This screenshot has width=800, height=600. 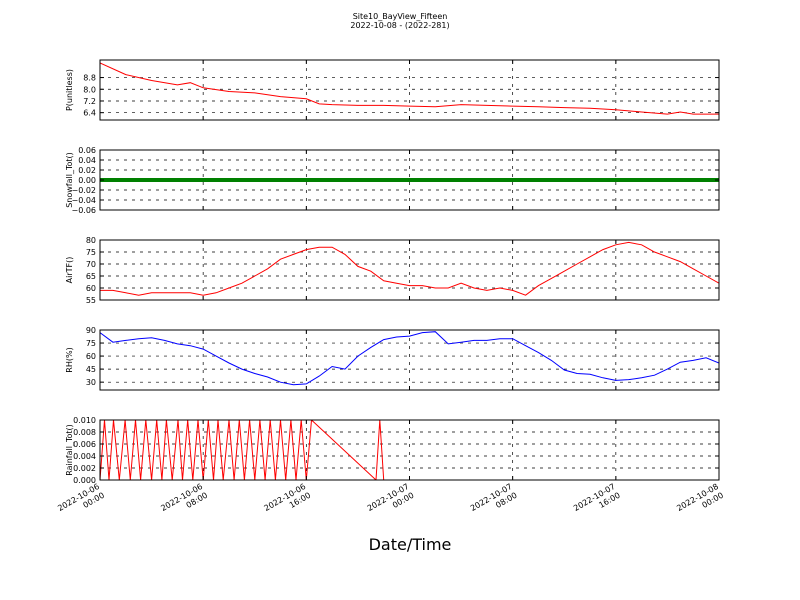 I want to click on x-axis-label: Date/Time, so click(x=410, y=544).